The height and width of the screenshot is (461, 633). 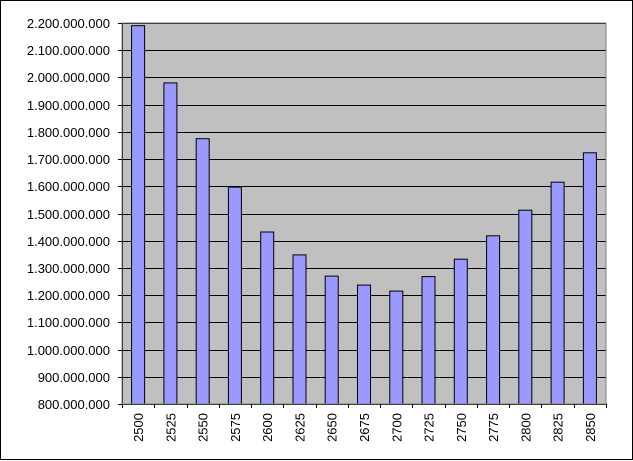 I want to click on x-tick-label: 2775, so click(x=493, y=427).